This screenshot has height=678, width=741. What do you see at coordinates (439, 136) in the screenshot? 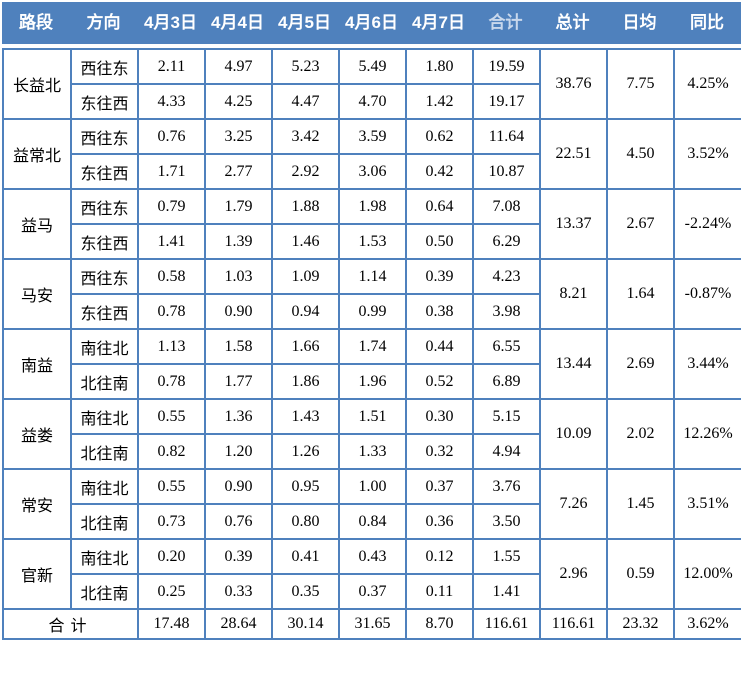
I see `value-cell: 0.62` at bounding box center [439, 136].